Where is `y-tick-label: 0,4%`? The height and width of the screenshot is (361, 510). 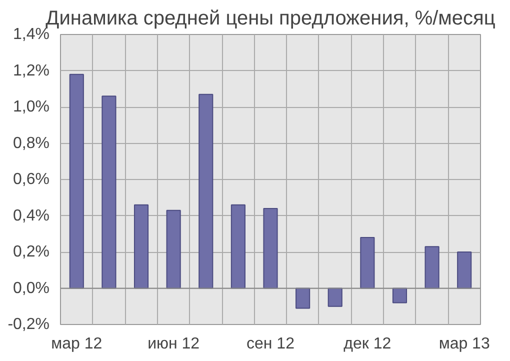
y-tick-label: 0,4% is located at coordinates (31, 215).